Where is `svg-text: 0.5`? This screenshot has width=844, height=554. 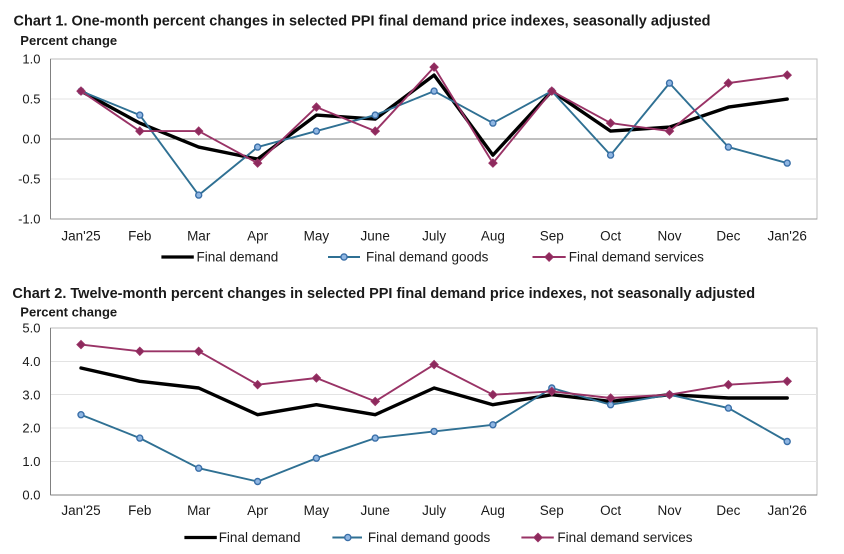 svg-text: 0.5 is located at coordinates (31, 99).